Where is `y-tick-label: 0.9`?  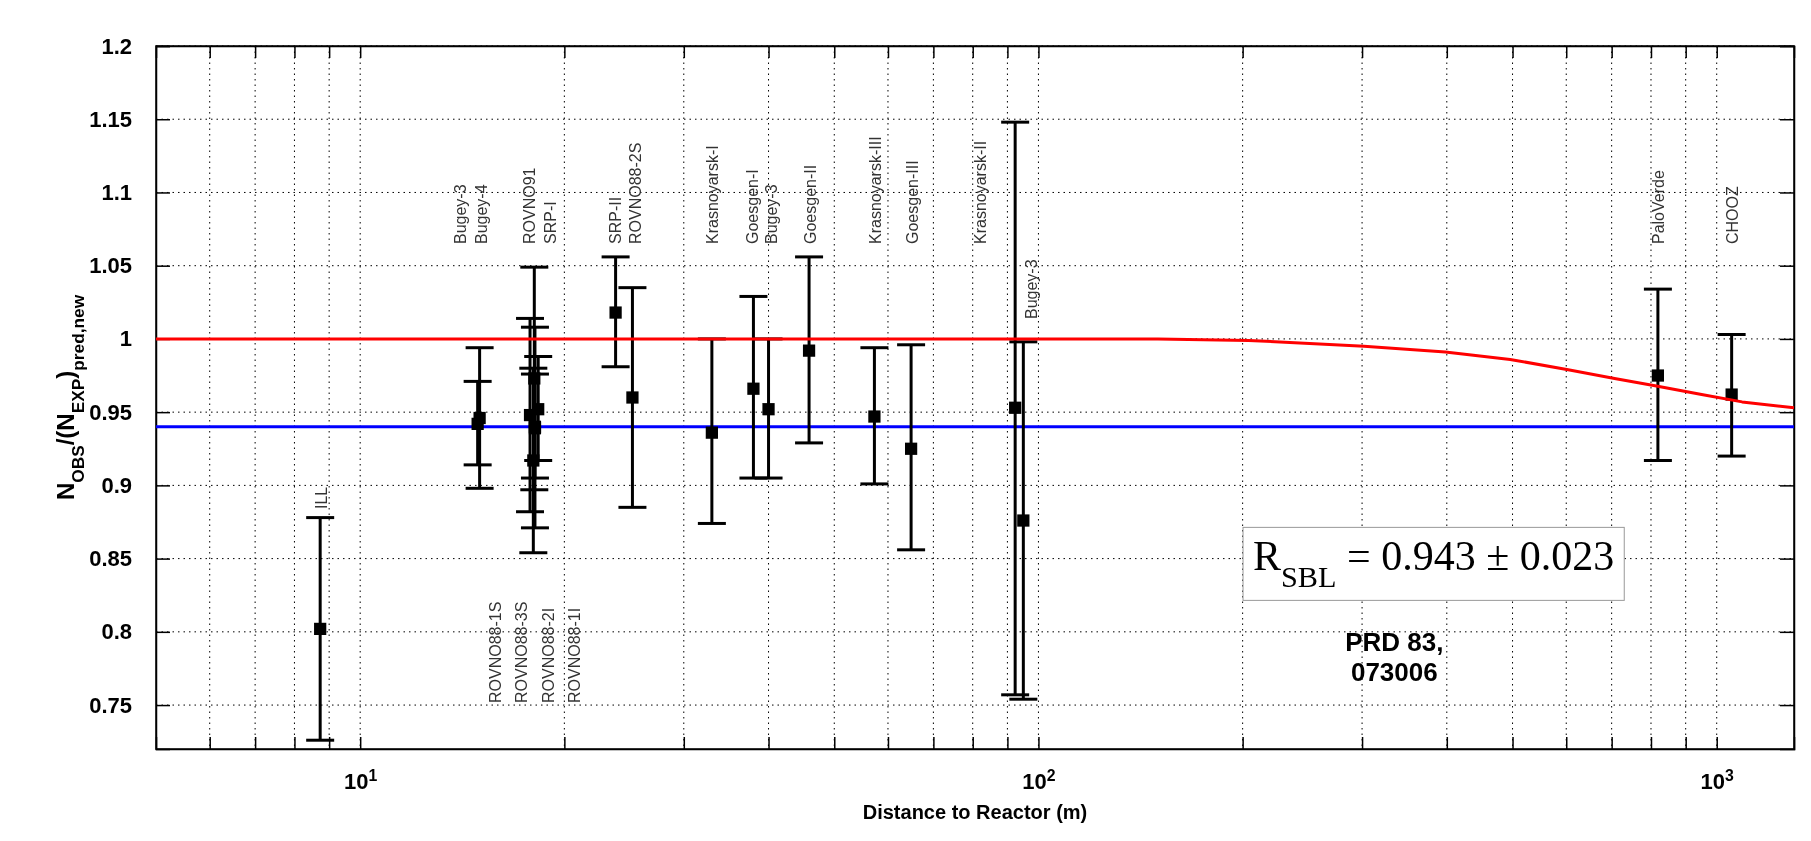
y-tick-label: 0.9 is located at coordinates (116, 485).